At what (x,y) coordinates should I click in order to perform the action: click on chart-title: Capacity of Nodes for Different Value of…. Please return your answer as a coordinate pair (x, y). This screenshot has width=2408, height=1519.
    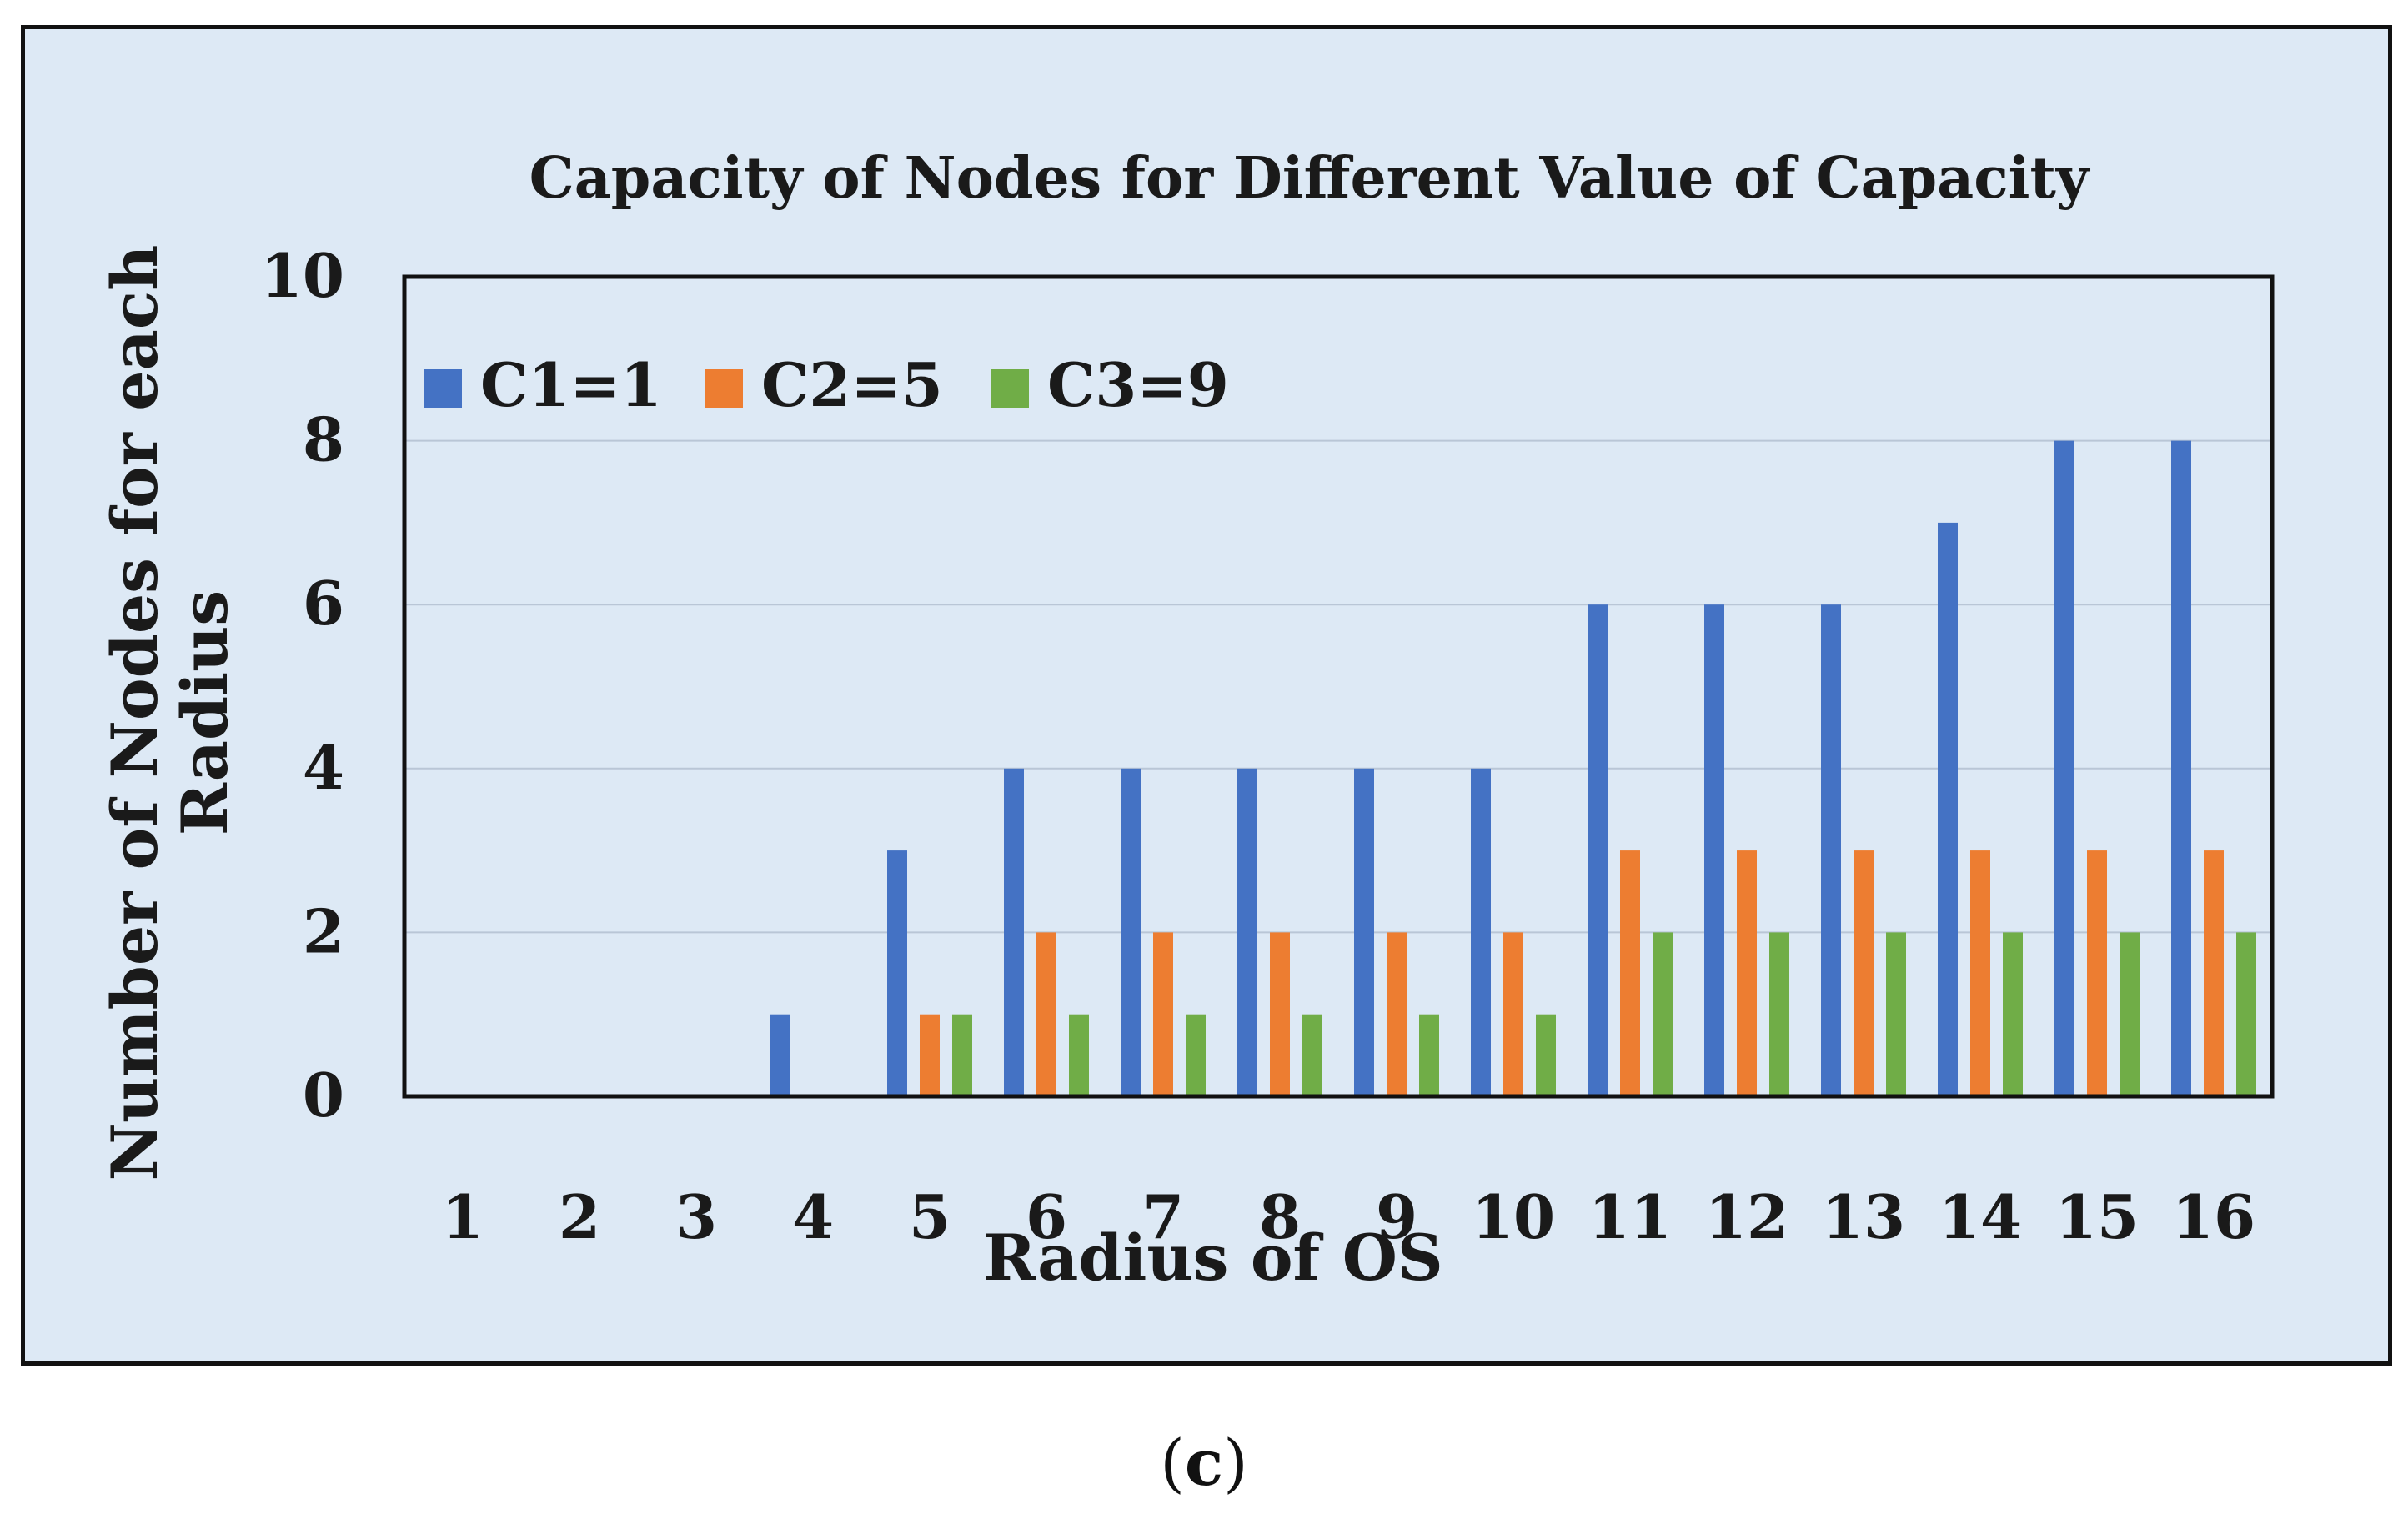
    Looking at the image, I should click on (1310, 178).